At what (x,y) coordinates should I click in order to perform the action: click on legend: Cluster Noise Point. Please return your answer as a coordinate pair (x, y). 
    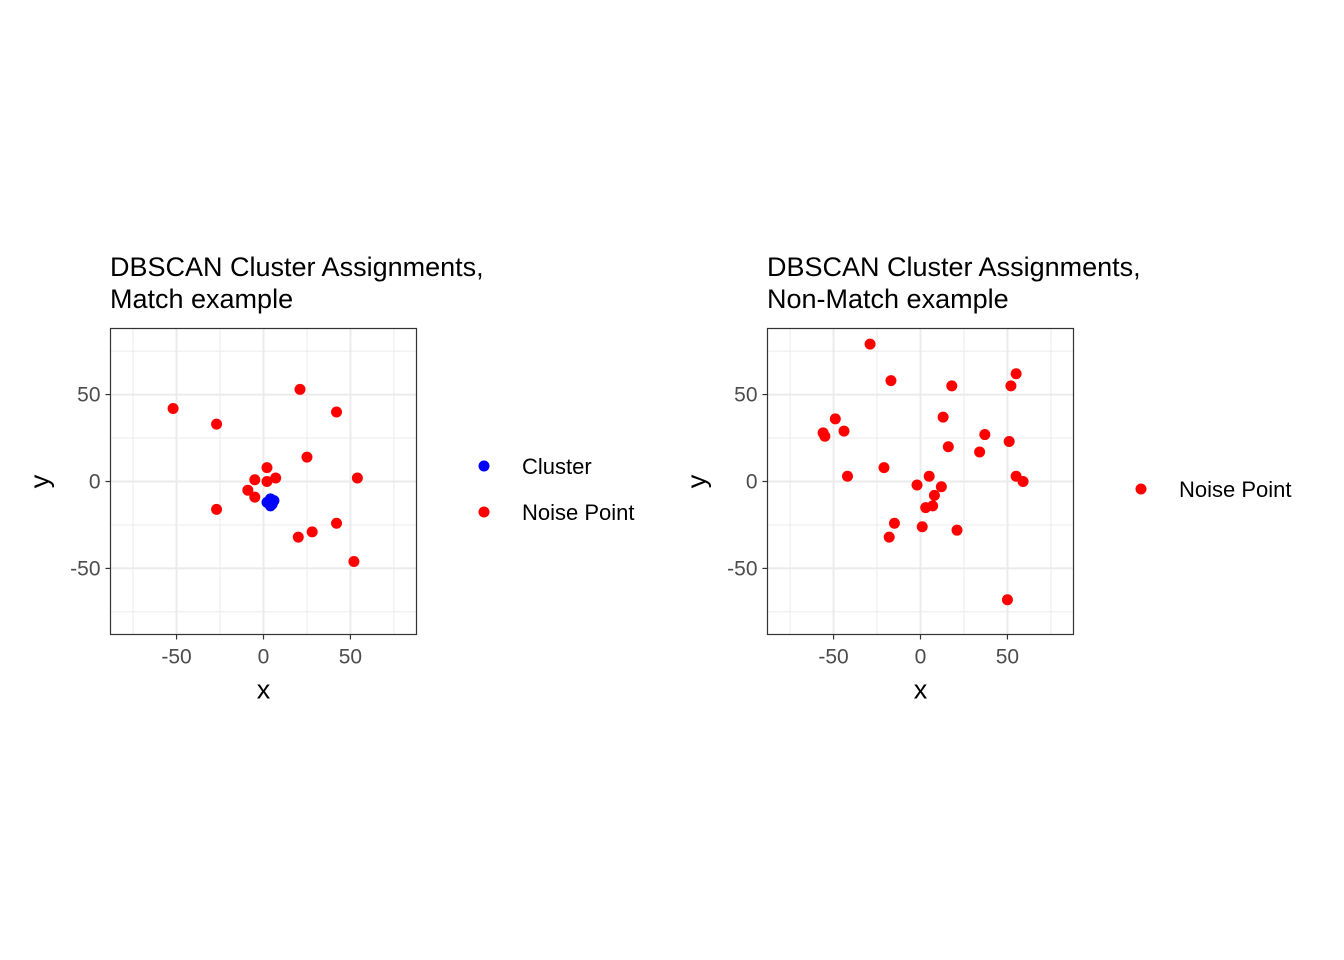
    Looking at the image, I should click on (556, 489).